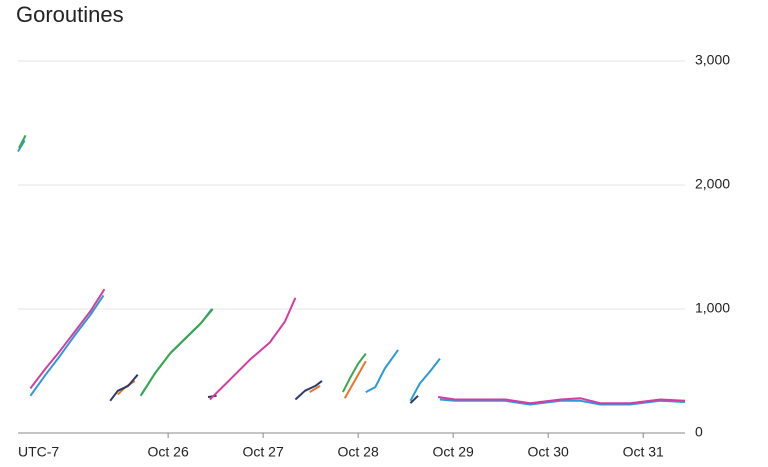 Image resolution: width=768 pixels, height=467 pixels. I want to click on y-tick-label: 1,000, so click(712, 308).